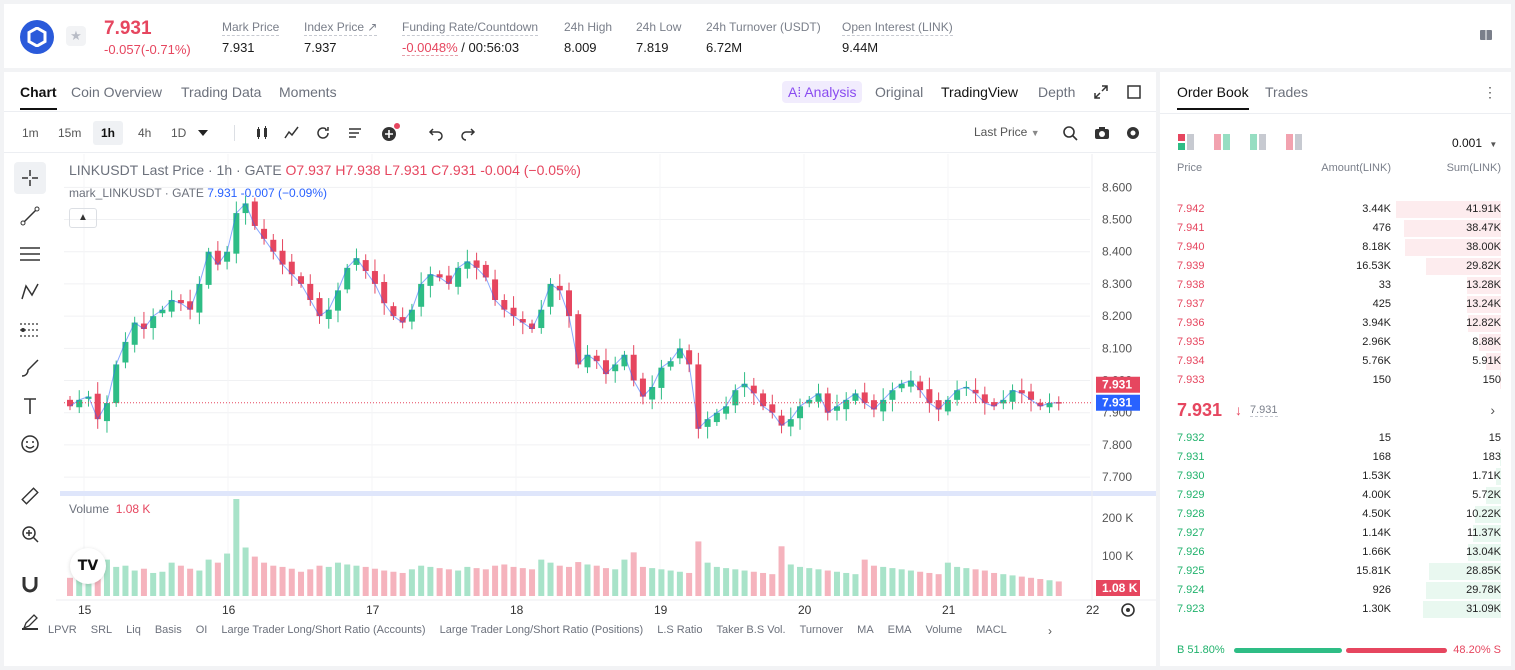  What do you see at coordinates (980, 92) in the screenshot?
I see `view-tradingview: TradingView` at bounding box center [980, 92].